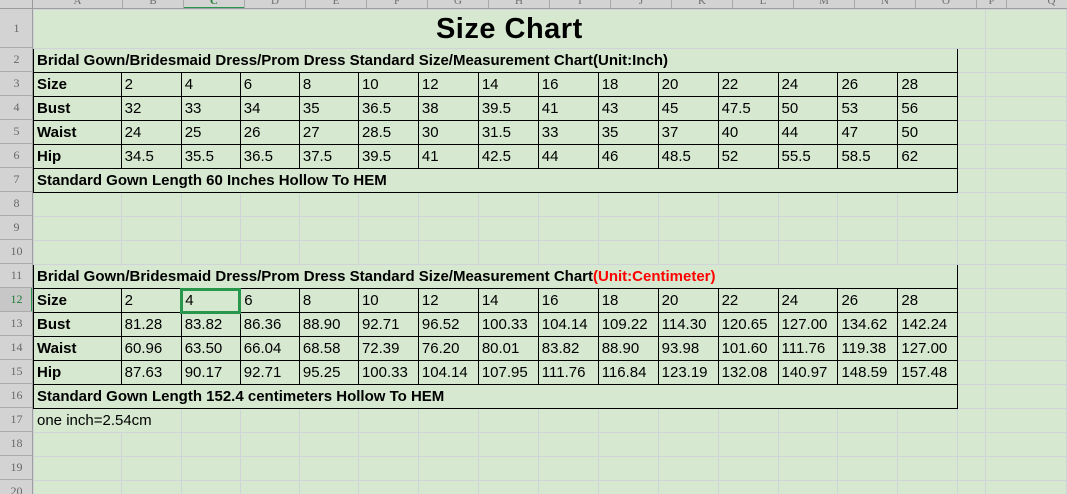  What do you see at coordinates (808, 228) in the screenshot?
I see `cell-M9` at bounding box center [808, 228].